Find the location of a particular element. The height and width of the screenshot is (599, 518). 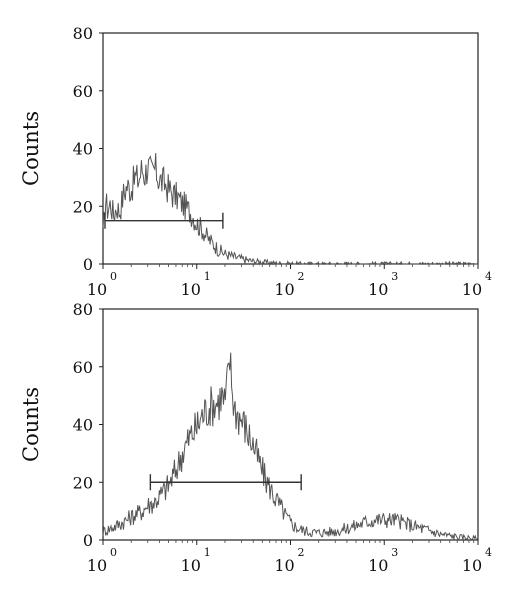

histogram-series-line is located at coordinates (290, 209).